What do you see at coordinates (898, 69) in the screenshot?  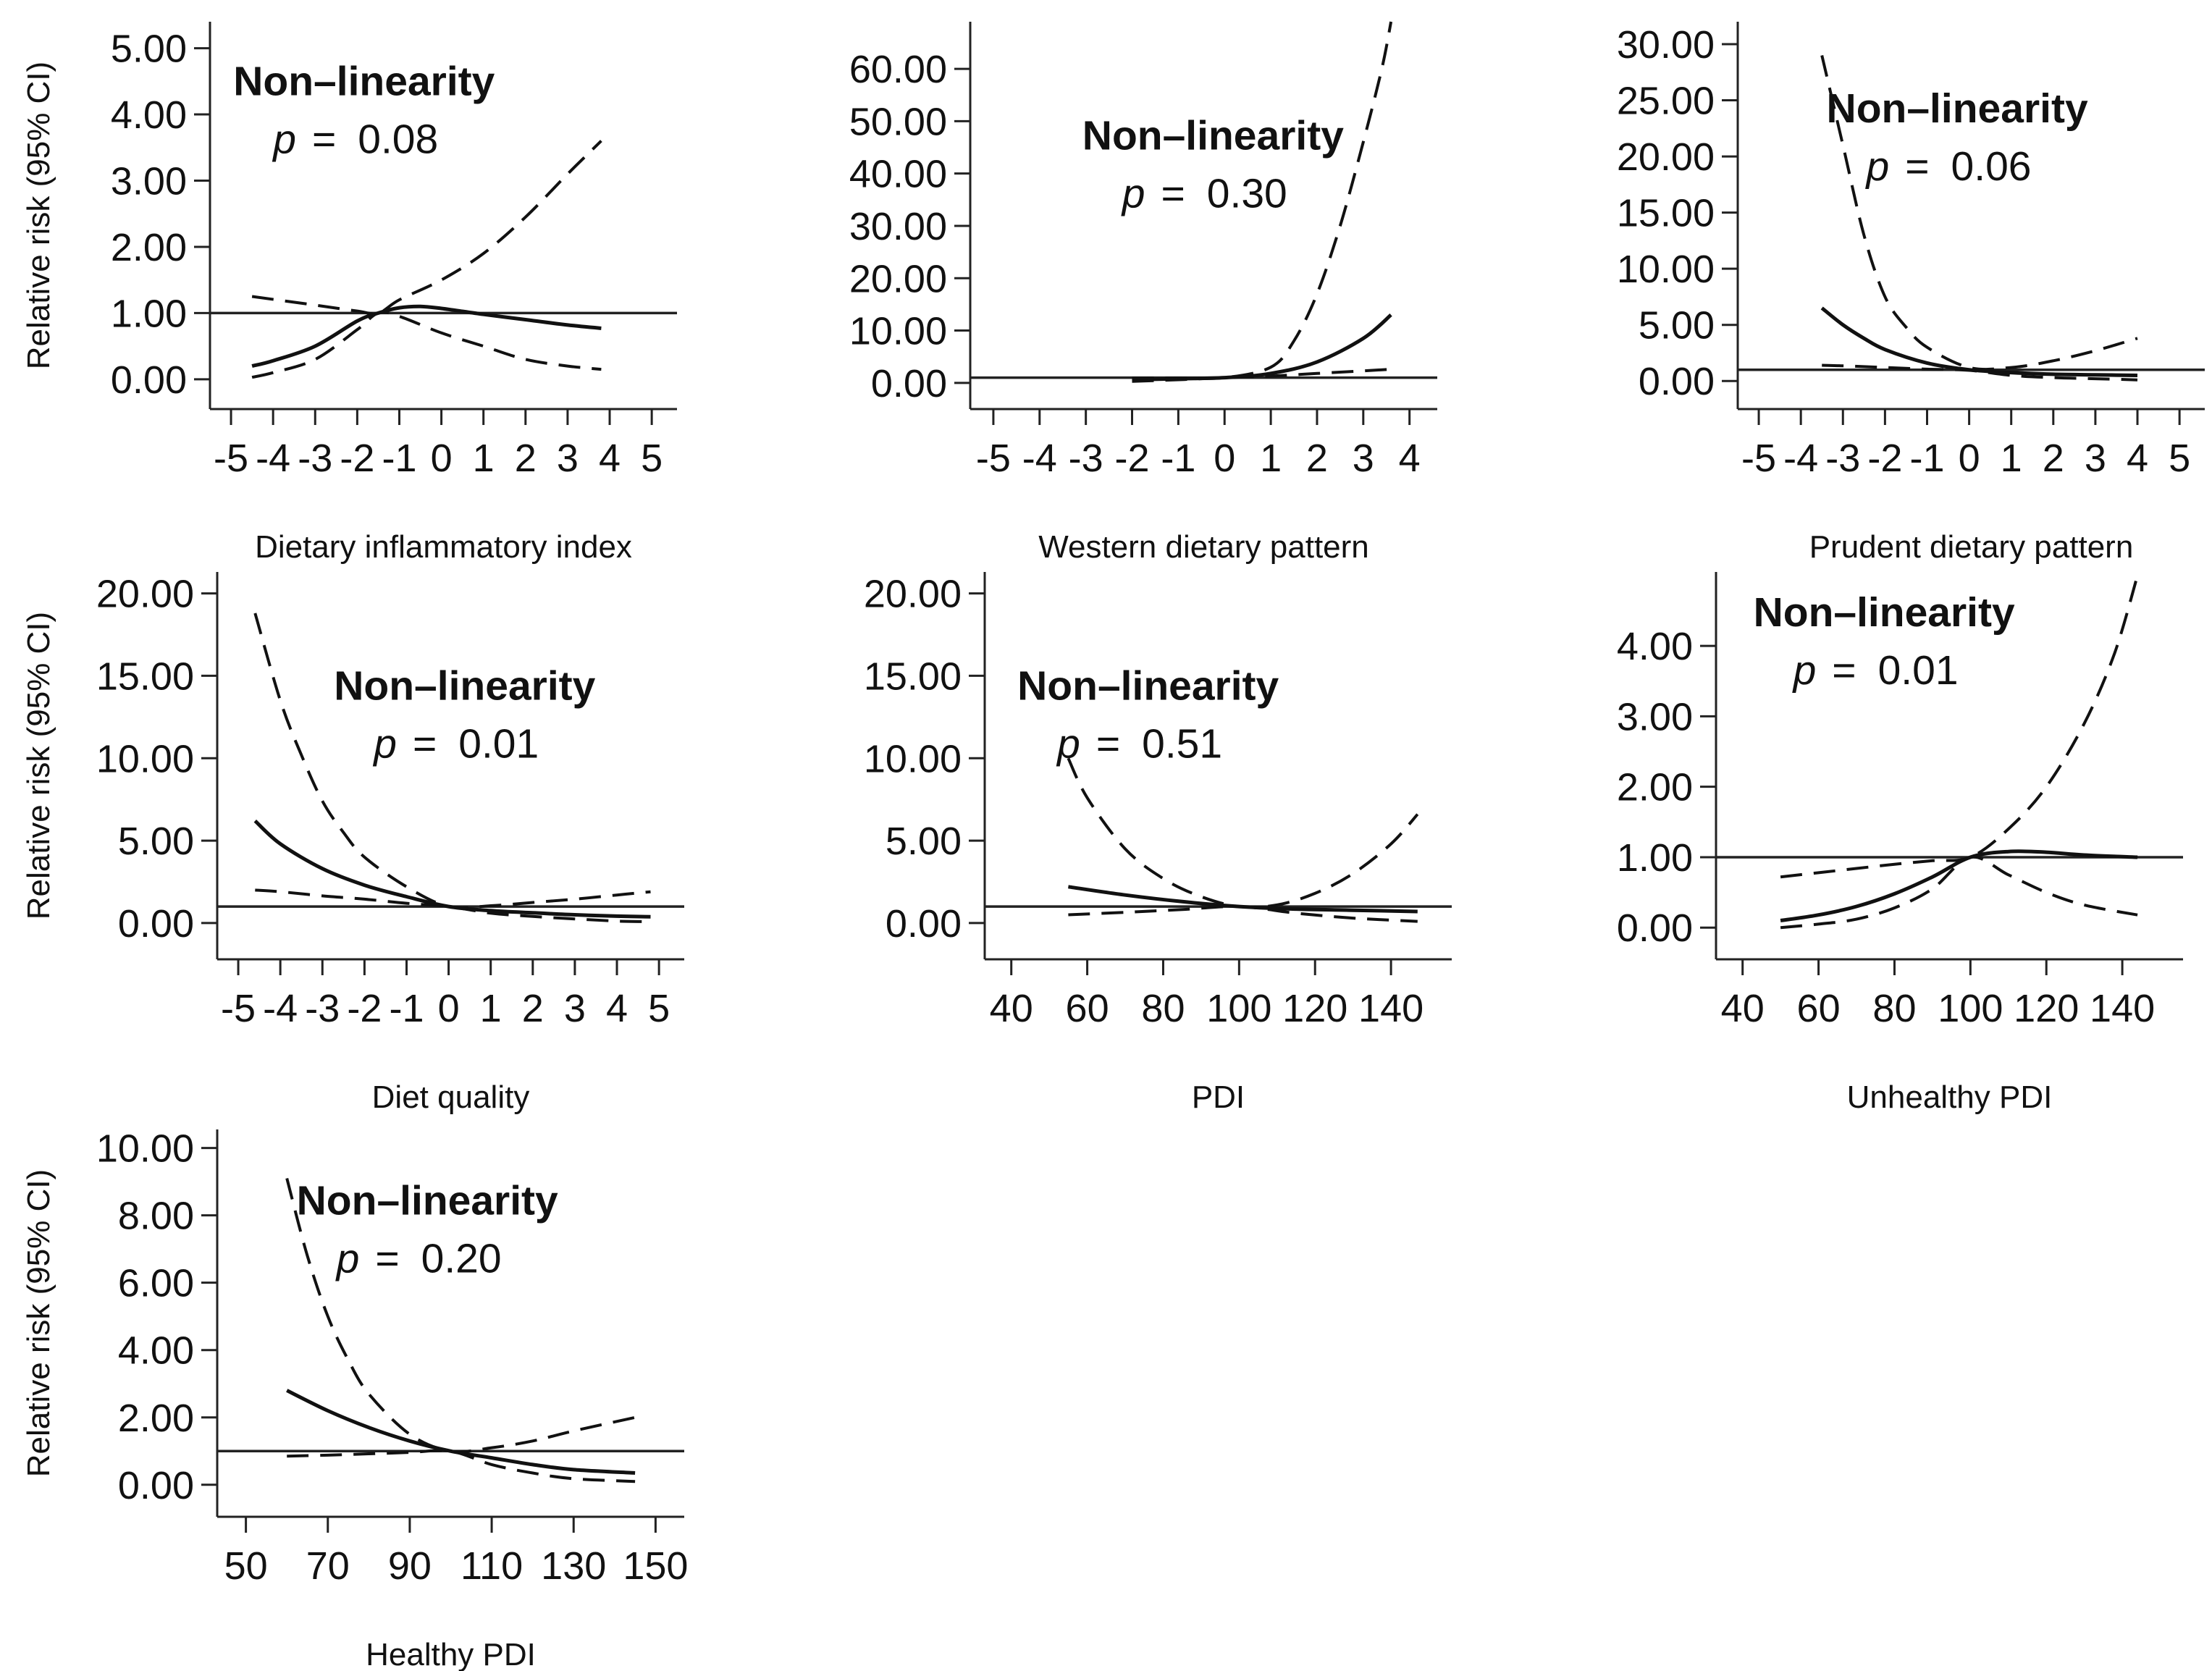 I see `y-tick-label: 60.00` at bounding box center [898, 69].